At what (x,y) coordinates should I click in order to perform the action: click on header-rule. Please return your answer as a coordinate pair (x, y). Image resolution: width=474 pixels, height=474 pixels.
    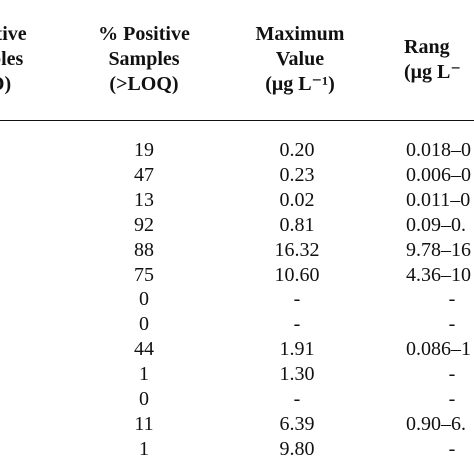
    Looking at the image, I should click on (237, 120).